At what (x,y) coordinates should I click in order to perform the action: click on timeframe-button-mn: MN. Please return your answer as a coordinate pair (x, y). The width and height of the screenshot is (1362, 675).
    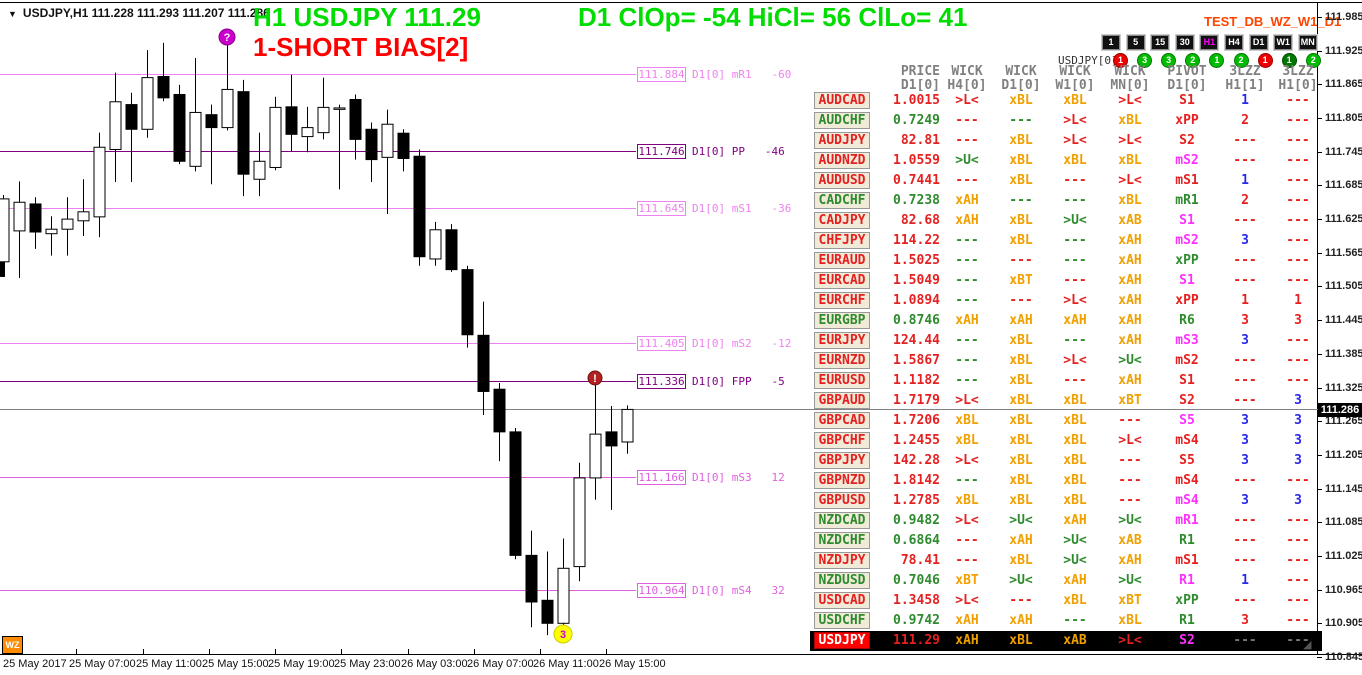
    Looking at the image, I should click on (1307, 42).